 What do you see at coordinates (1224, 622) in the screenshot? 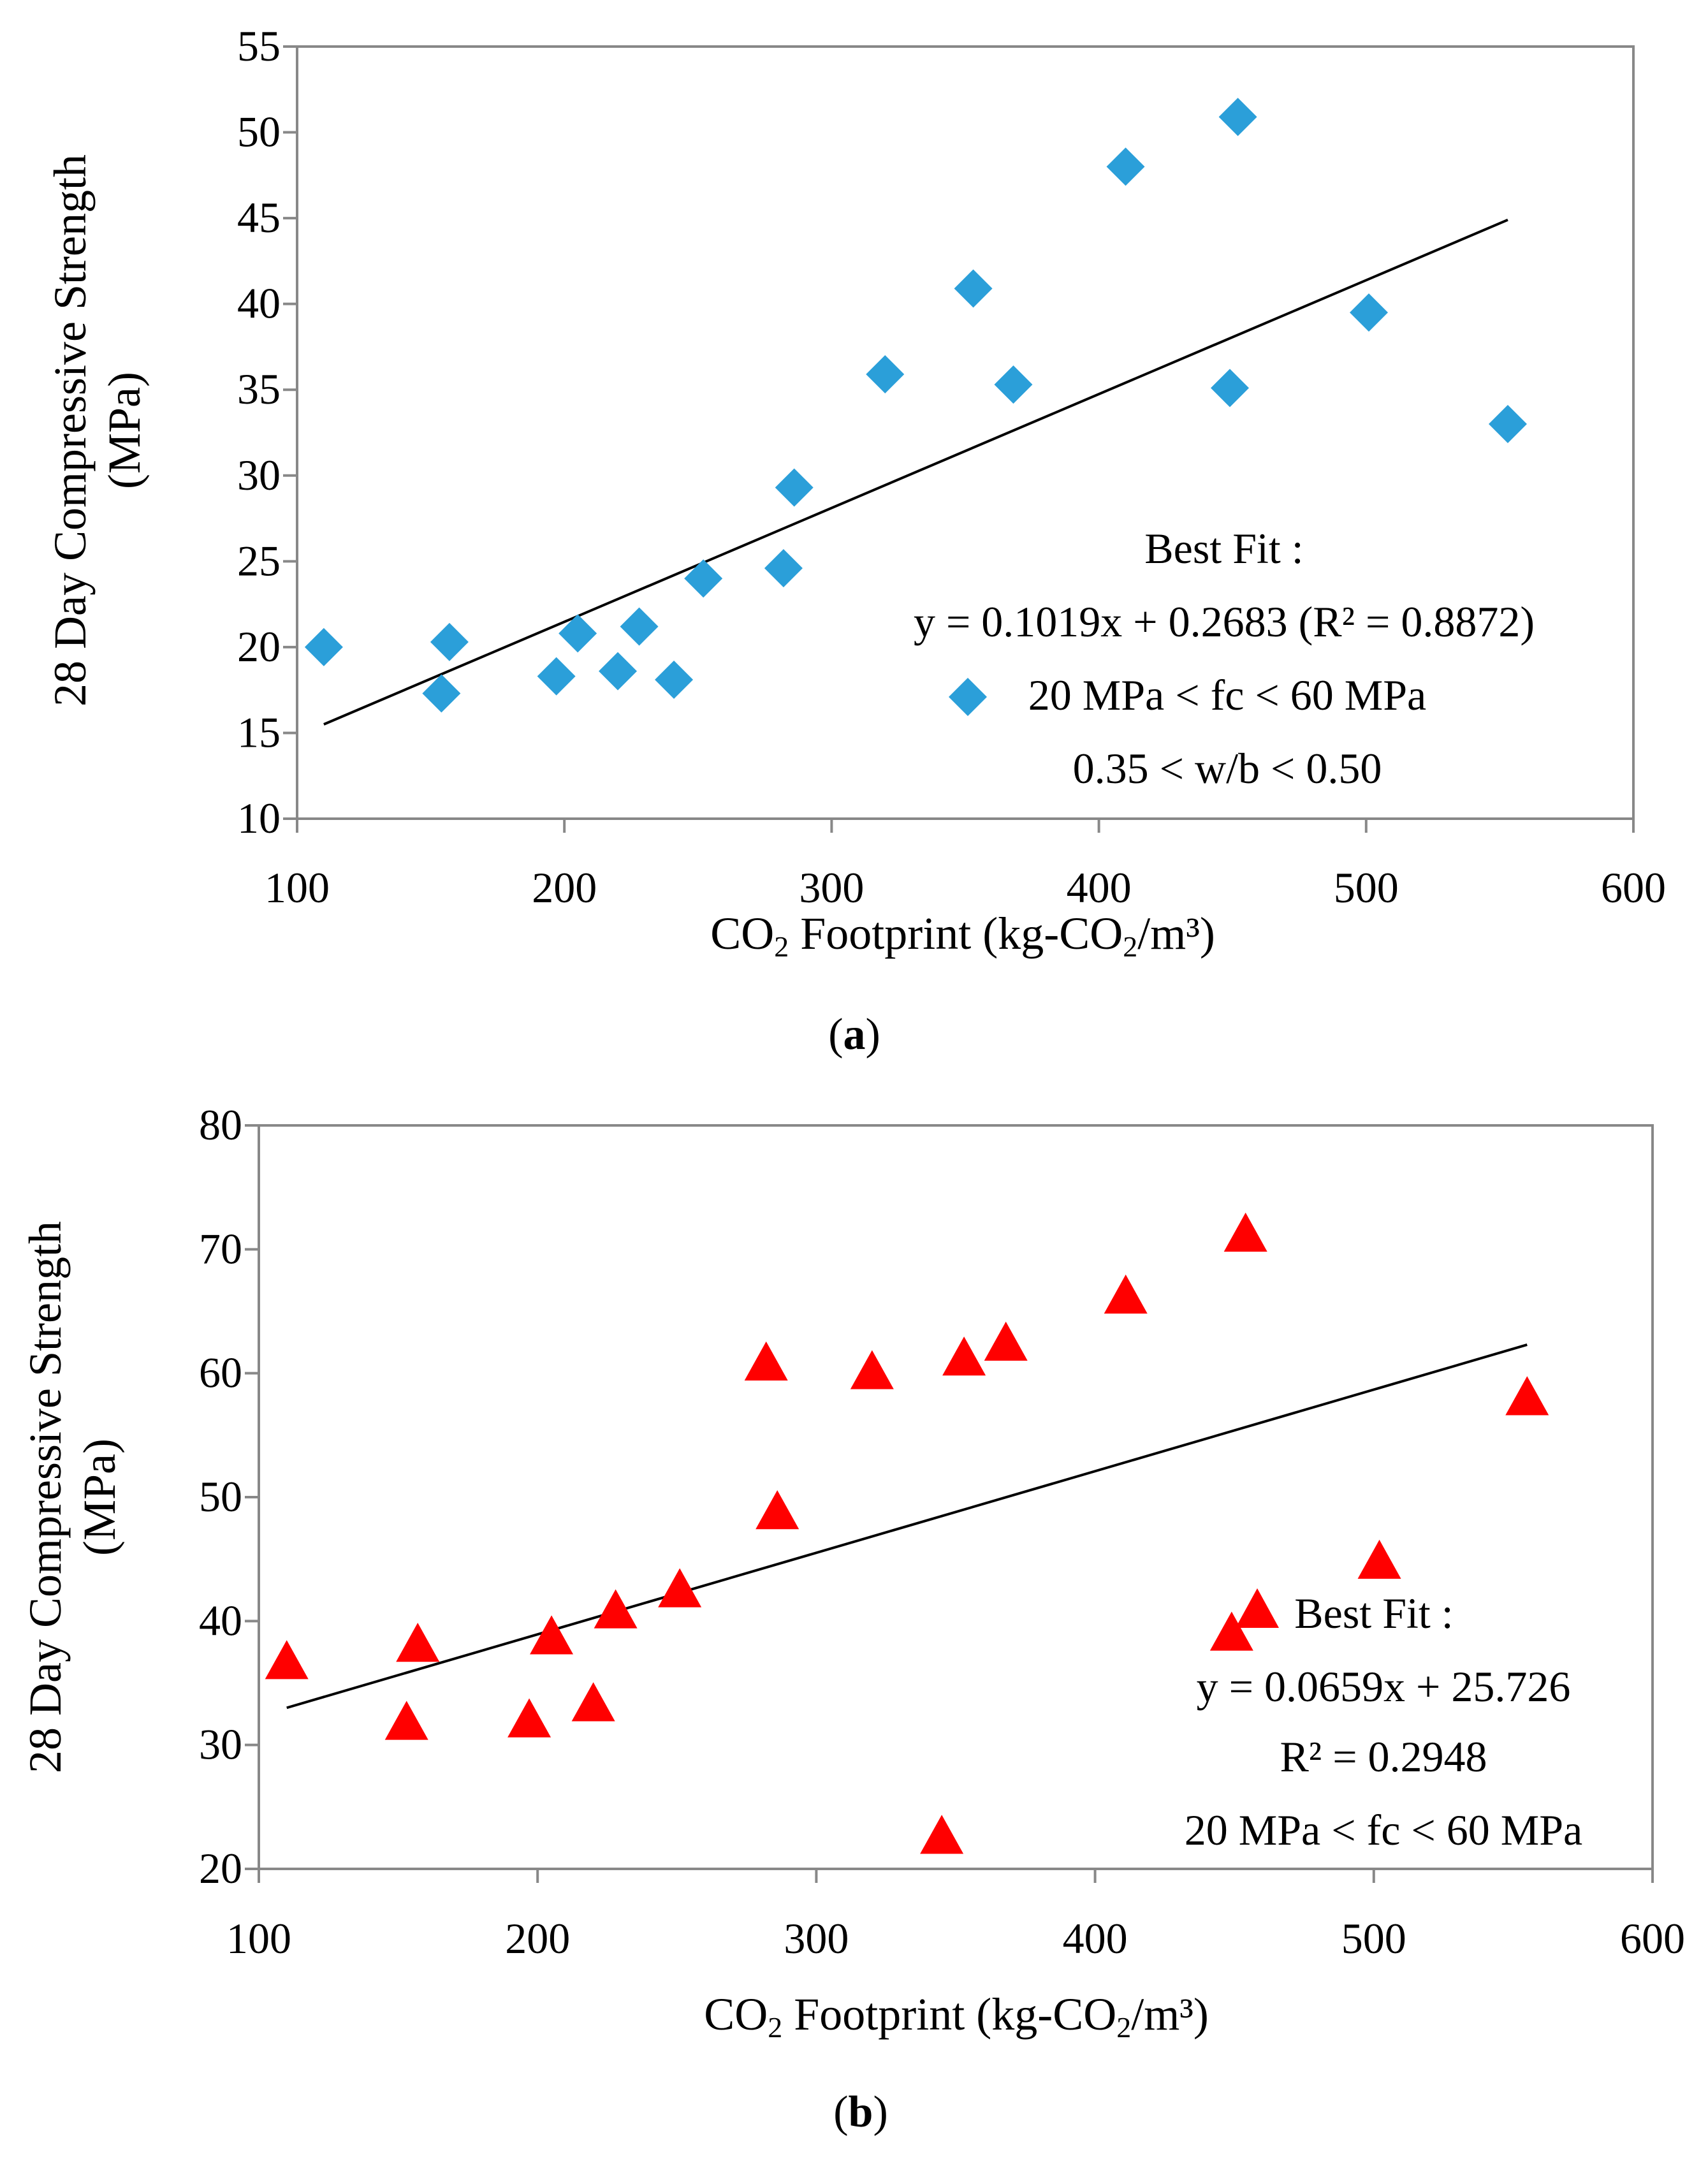
I see `legend-equation-a: y = 0.1019x + 0.2683 (R² = 0.8872)` at bounding box center [1224, 622].